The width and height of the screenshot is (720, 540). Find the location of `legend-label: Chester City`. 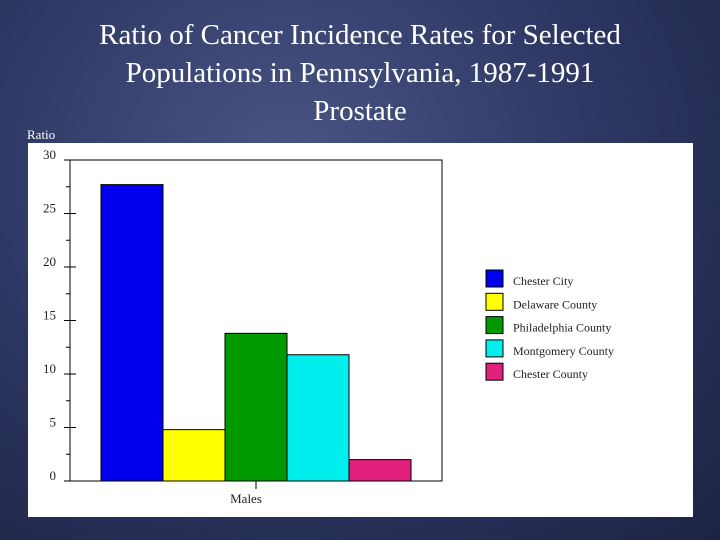

legend-label: Chester City is located at coordinates (543, 281).